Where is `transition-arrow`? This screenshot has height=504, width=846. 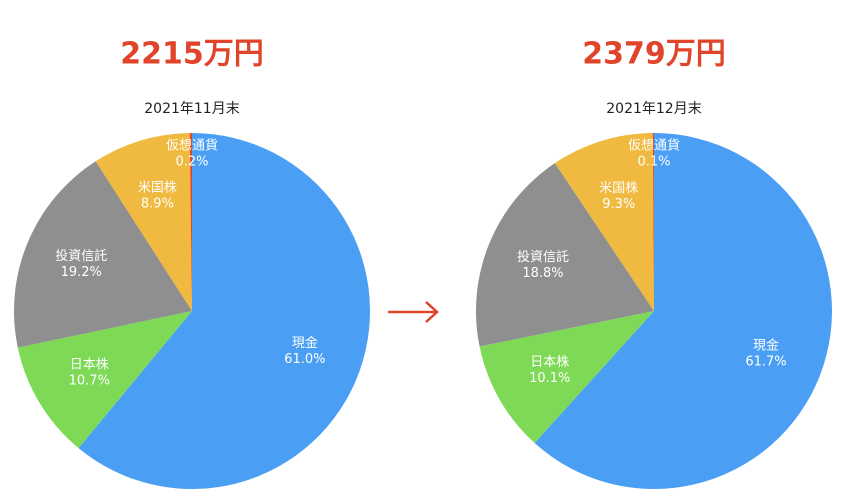
transition-arrow is located at coordinates (413, 312).